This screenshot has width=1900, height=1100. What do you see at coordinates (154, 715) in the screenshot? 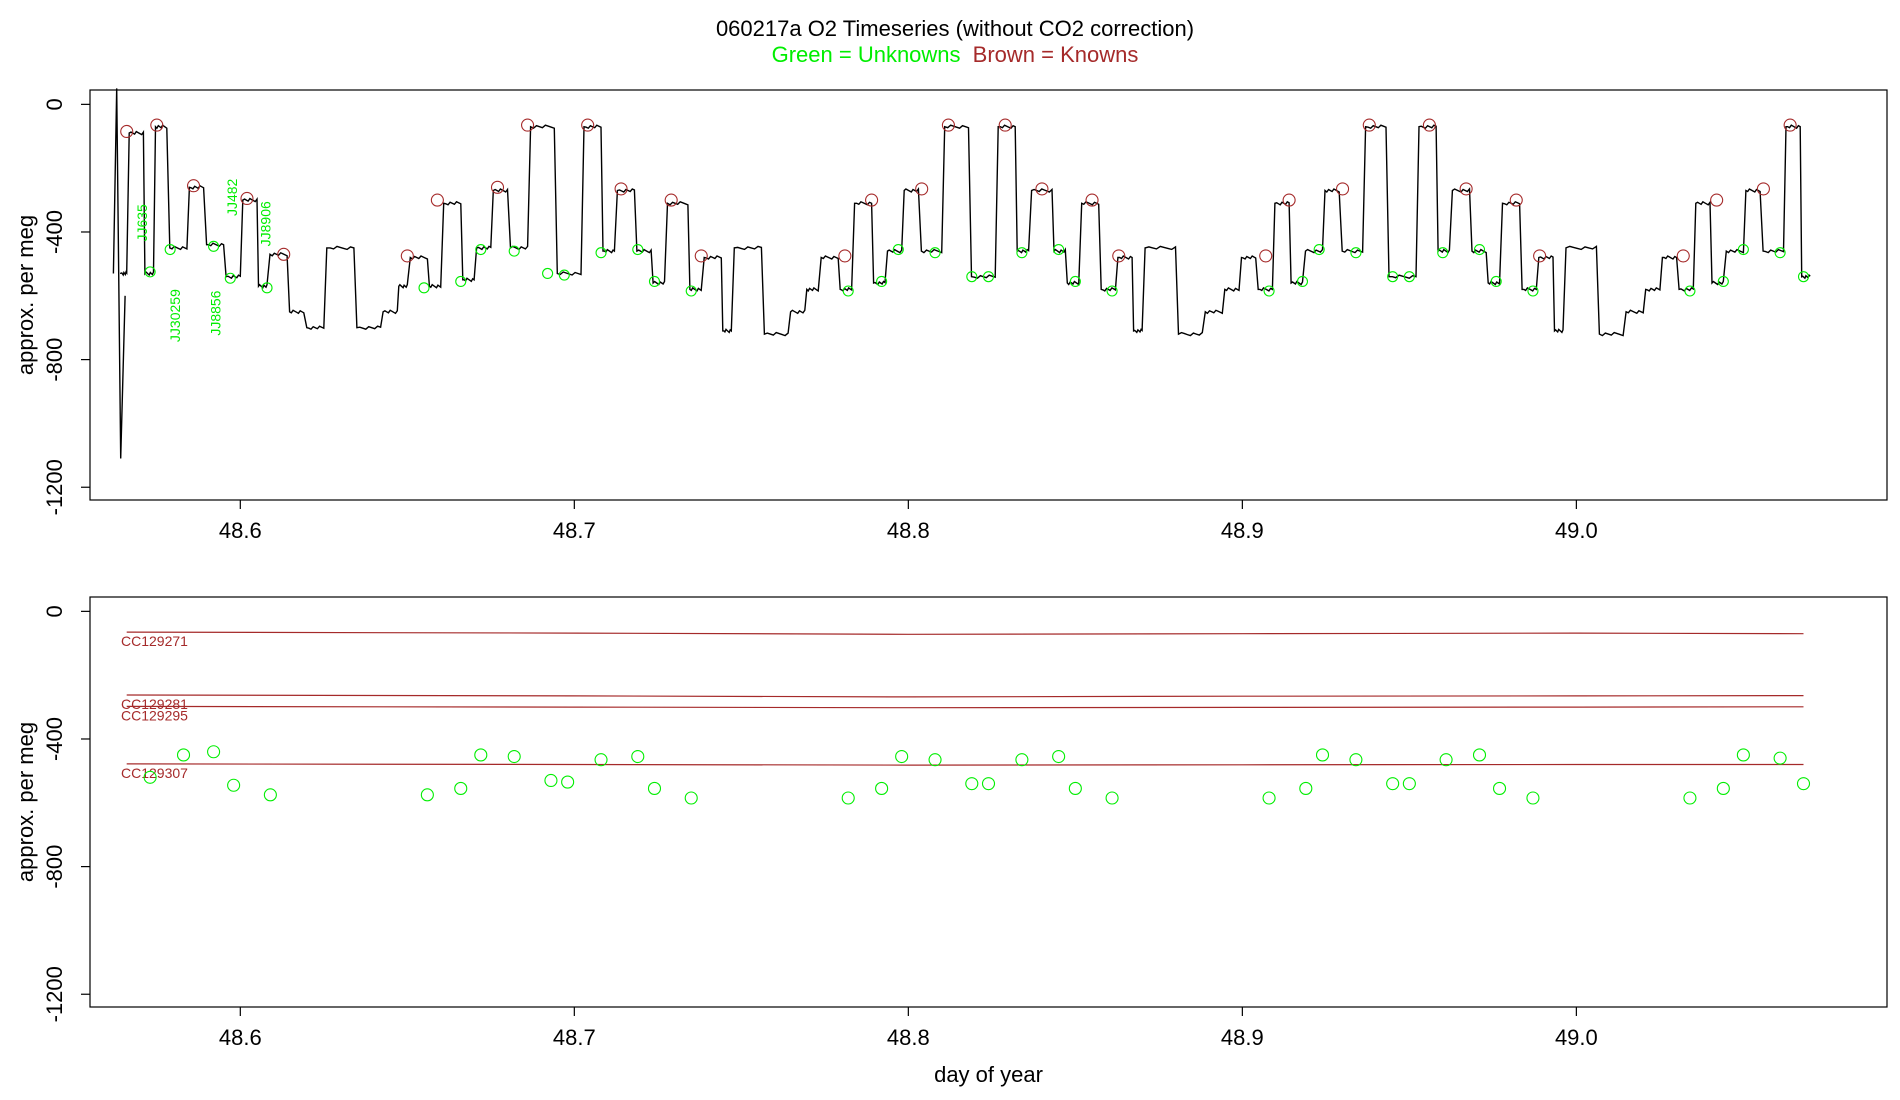
I see `known-line-label: CC129295` at bounding box center [154, 715].